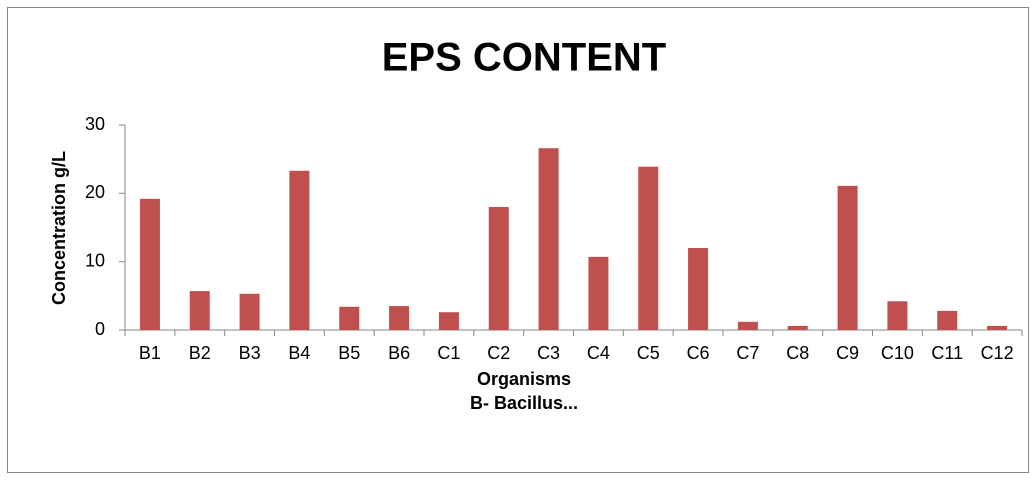  I want to click on x-tick-label: C7, so click(747, 353).